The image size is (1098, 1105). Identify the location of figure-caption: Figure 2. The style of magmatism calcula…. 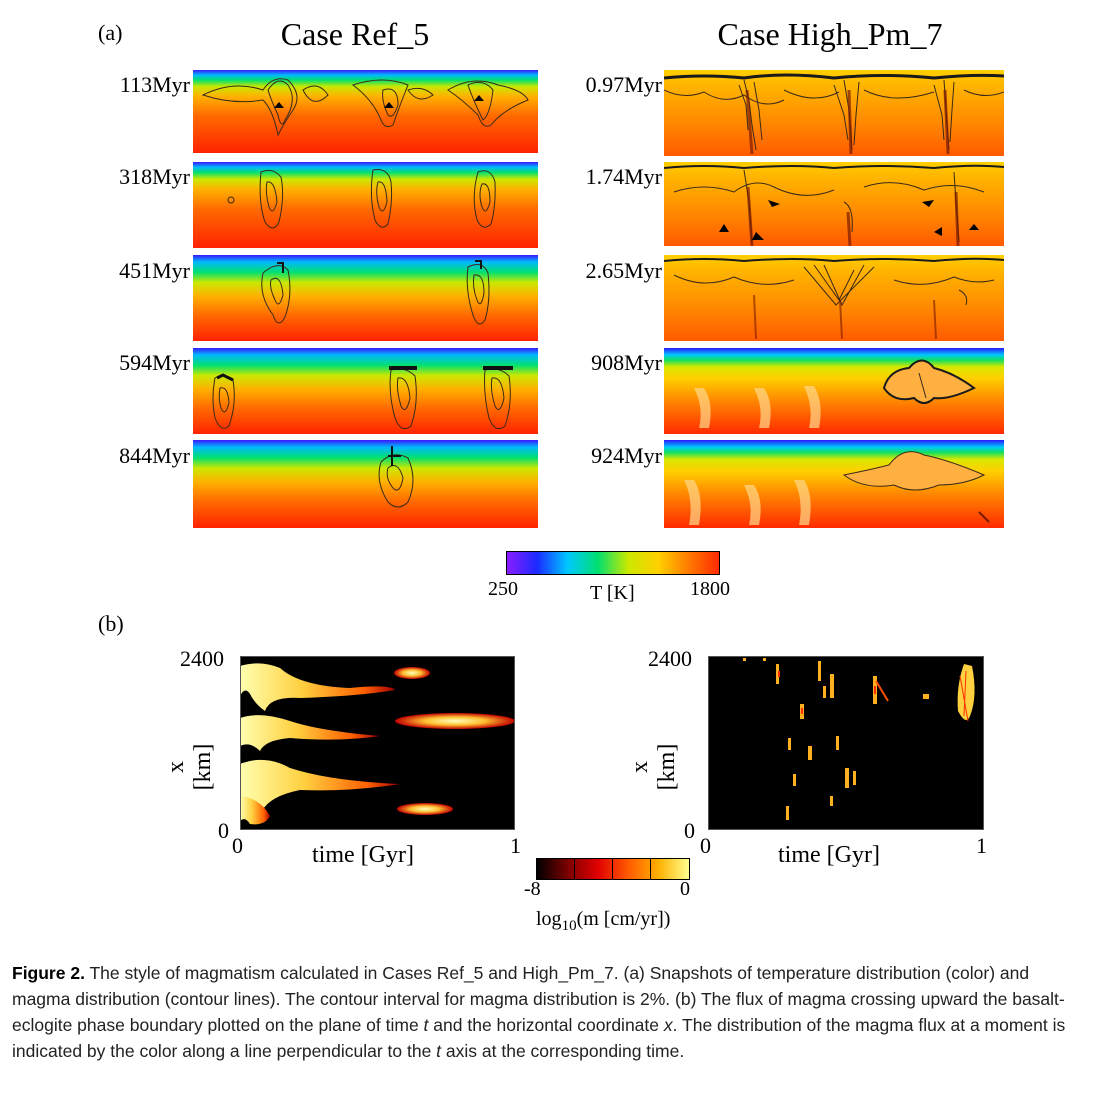
(539, 1012).